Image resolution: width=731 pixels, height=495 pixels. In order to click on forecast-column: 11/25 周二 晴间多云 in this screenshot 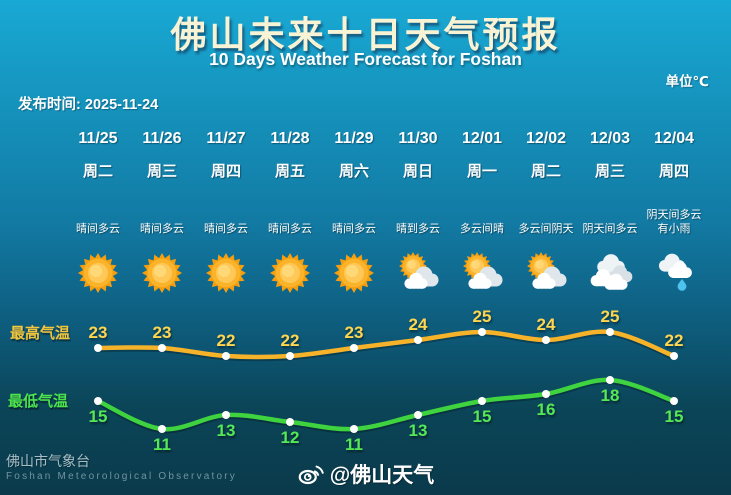, I will do `click(98, 216)`.